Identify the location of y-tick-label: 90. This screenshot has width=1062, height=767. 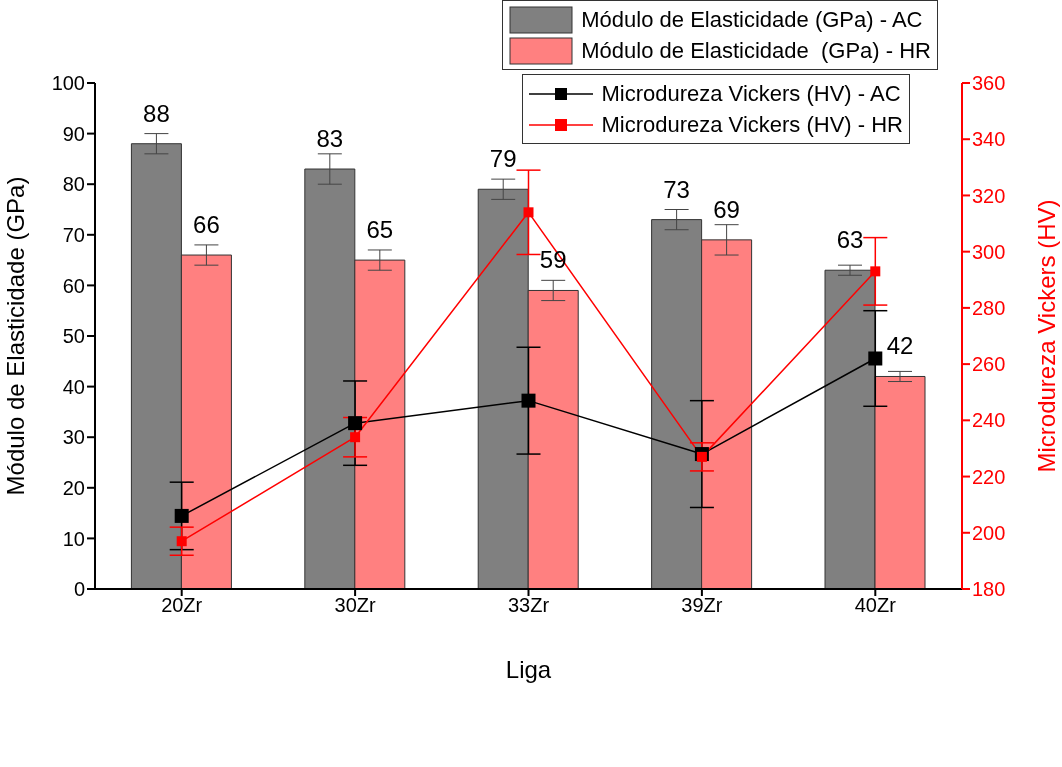
(73, 133).